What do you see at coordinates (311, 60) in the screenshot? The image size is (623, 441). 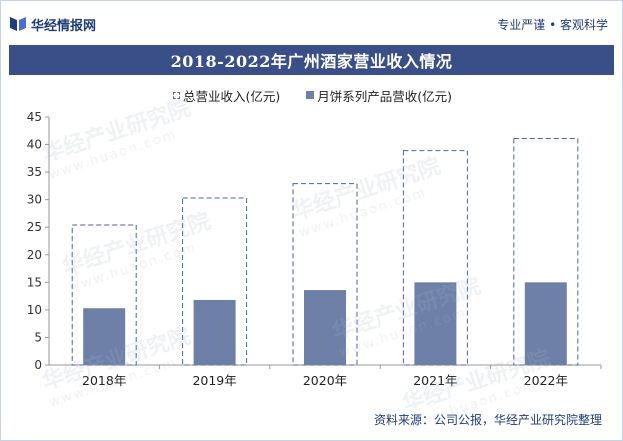 I see `chart-title: 2018-2022年广州酒家营业收入情况` at bounding box center [311, 60].